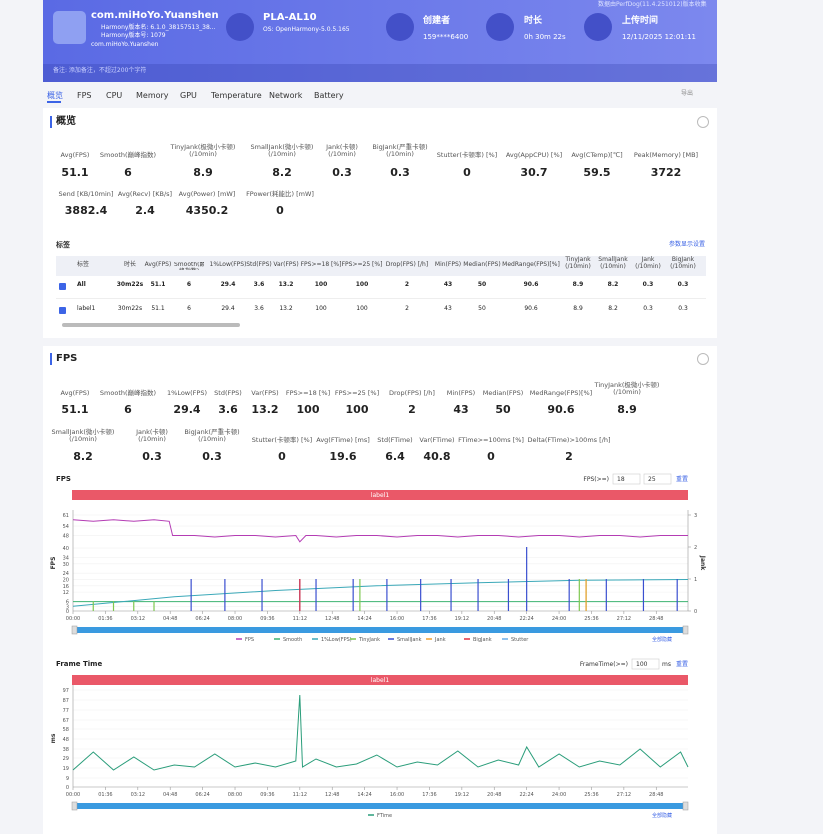 The height and width of the screenshot is (834, 823). What do you see at coordinates (380, 73) in the screenshot?
I see `remark-bar` at bounding box center [380, 73].